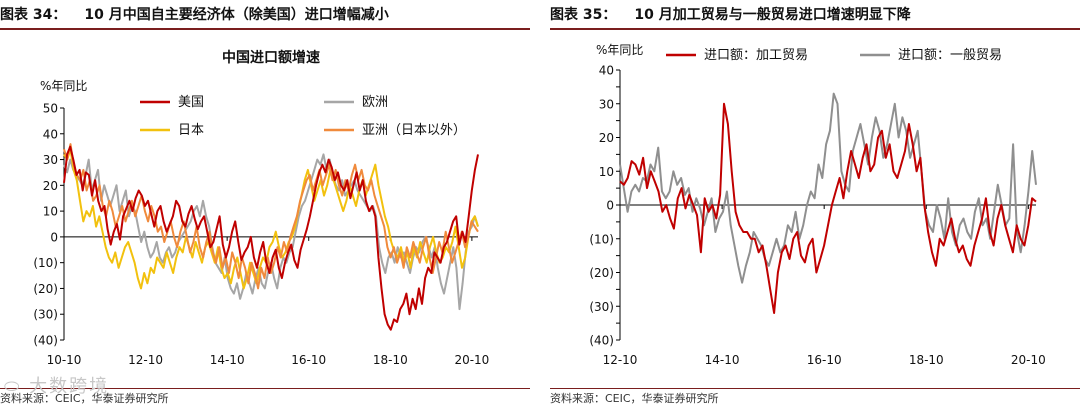 The height and width of the screenshot is (410, 1080). I want to click on legend-label-0: 美国, so click(191, 102).